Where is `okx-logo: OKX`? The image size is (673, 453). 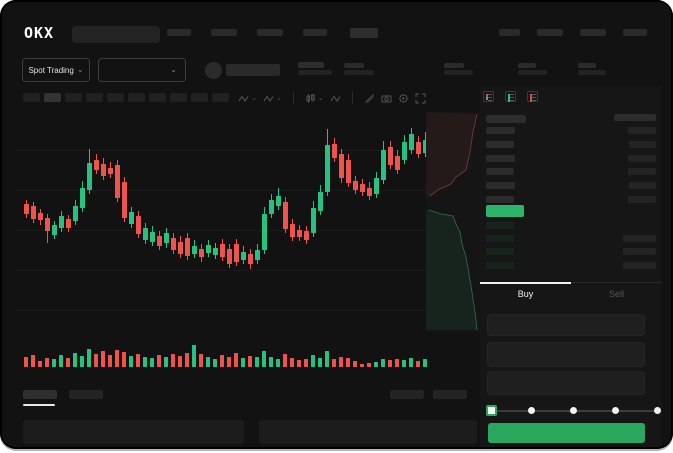
okx-logo: OKX is located at coordinates (39, 33).